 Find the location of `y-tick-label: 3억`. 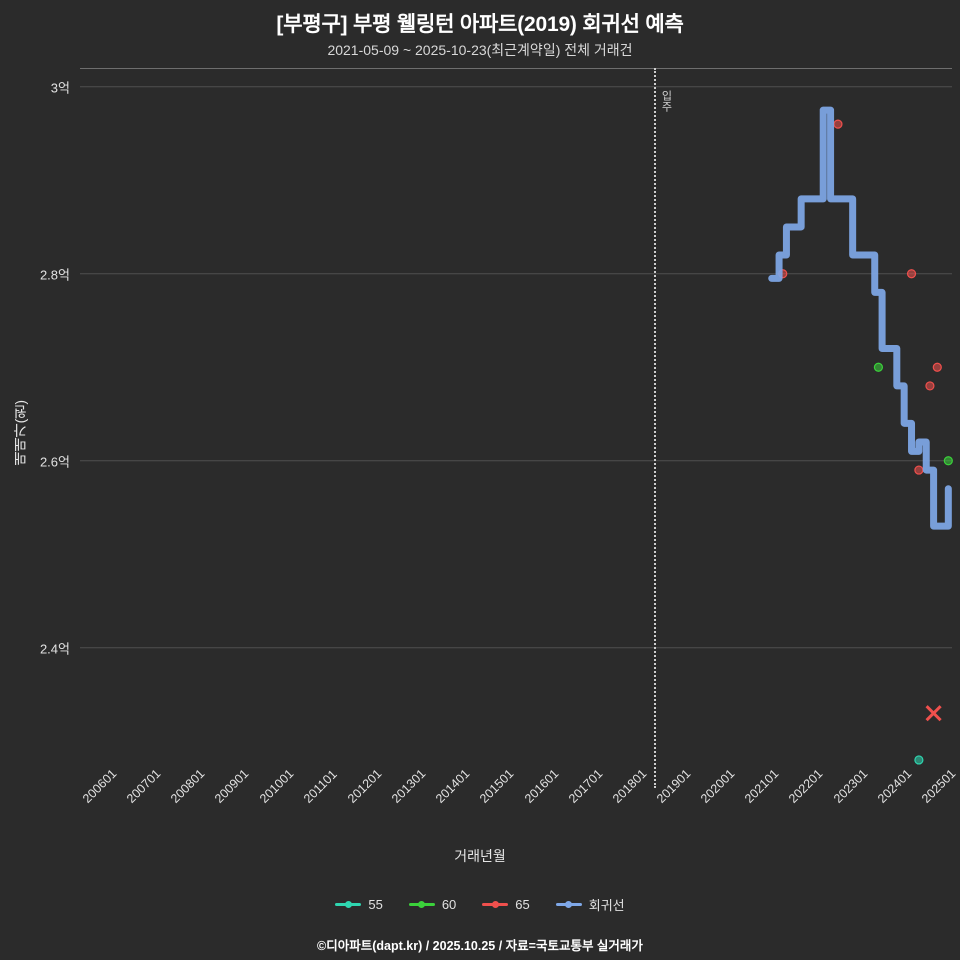

y-tick-label: 3억 is located at coordinates (60, 88).